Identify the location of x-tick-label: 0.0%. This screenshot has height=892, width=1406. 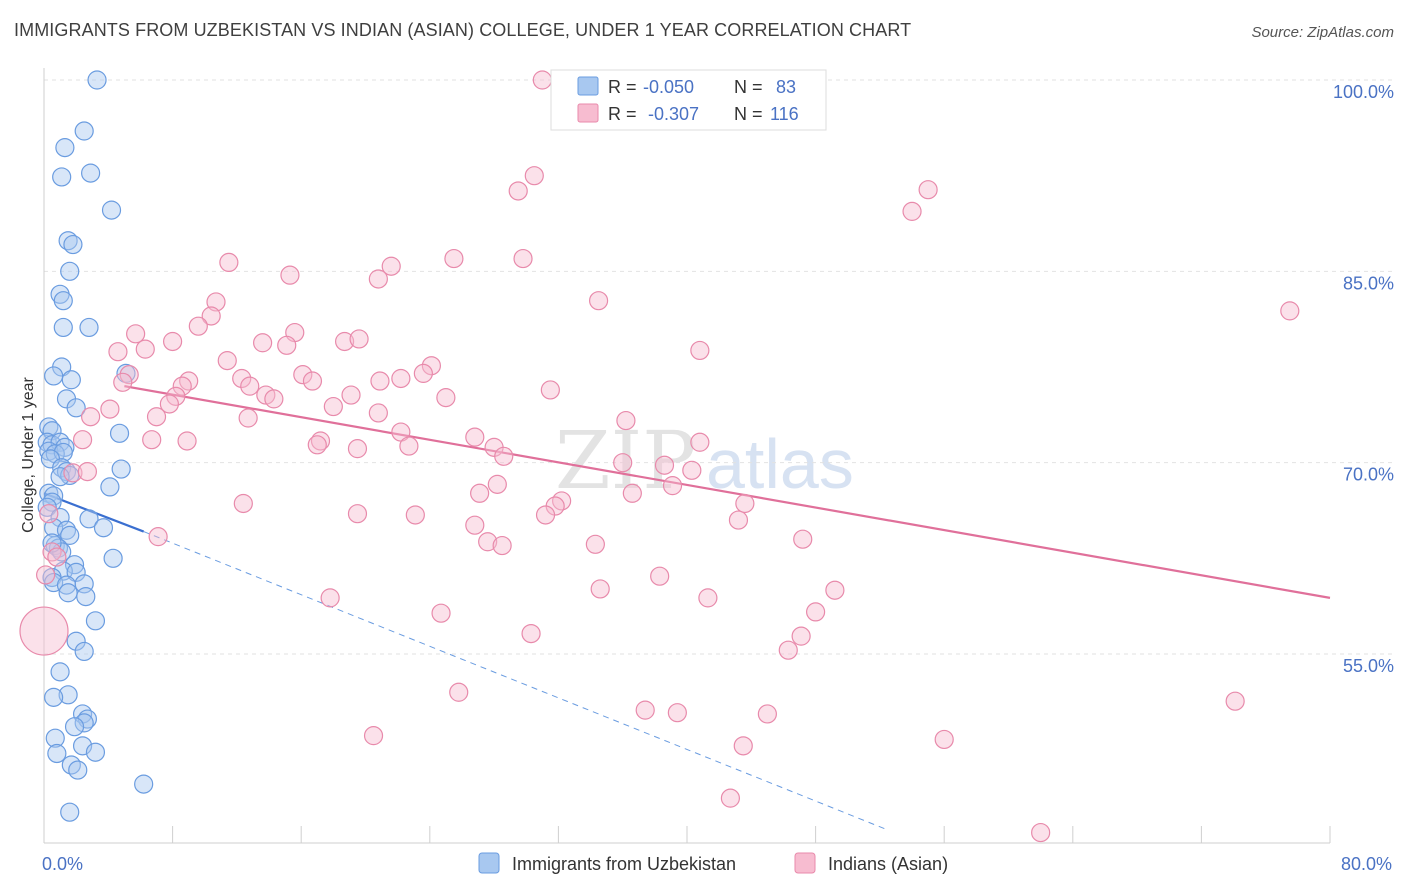
(62, 864).